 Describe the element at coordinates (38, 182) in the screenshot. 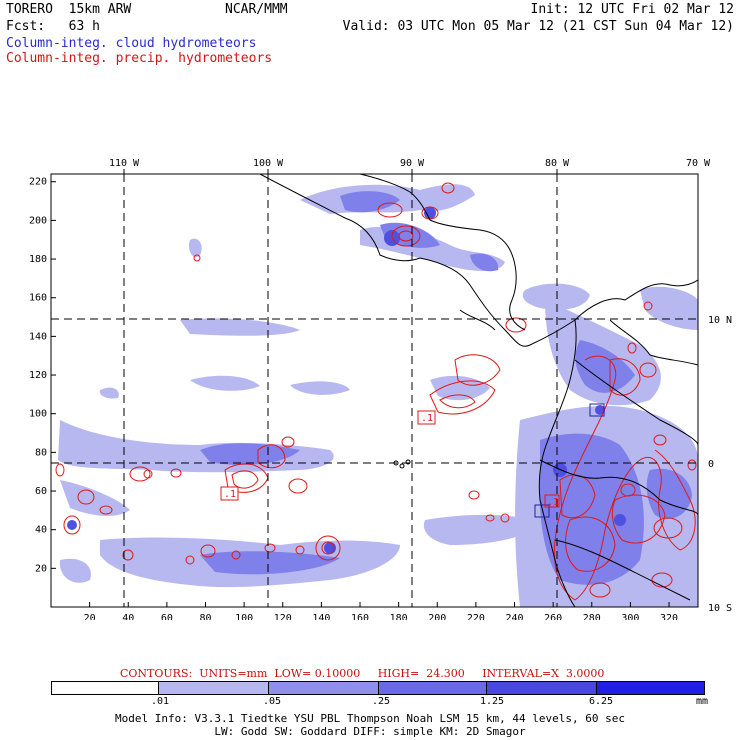

I see `y-tick-label: 220` at that location.